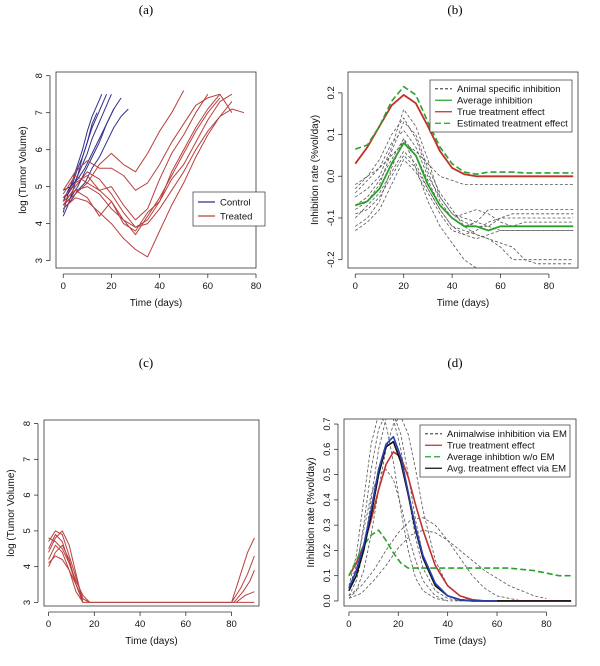 The width and height of the screenshot is (600, 666). I want to click on y-tick-label: 7, so click(39, 112).